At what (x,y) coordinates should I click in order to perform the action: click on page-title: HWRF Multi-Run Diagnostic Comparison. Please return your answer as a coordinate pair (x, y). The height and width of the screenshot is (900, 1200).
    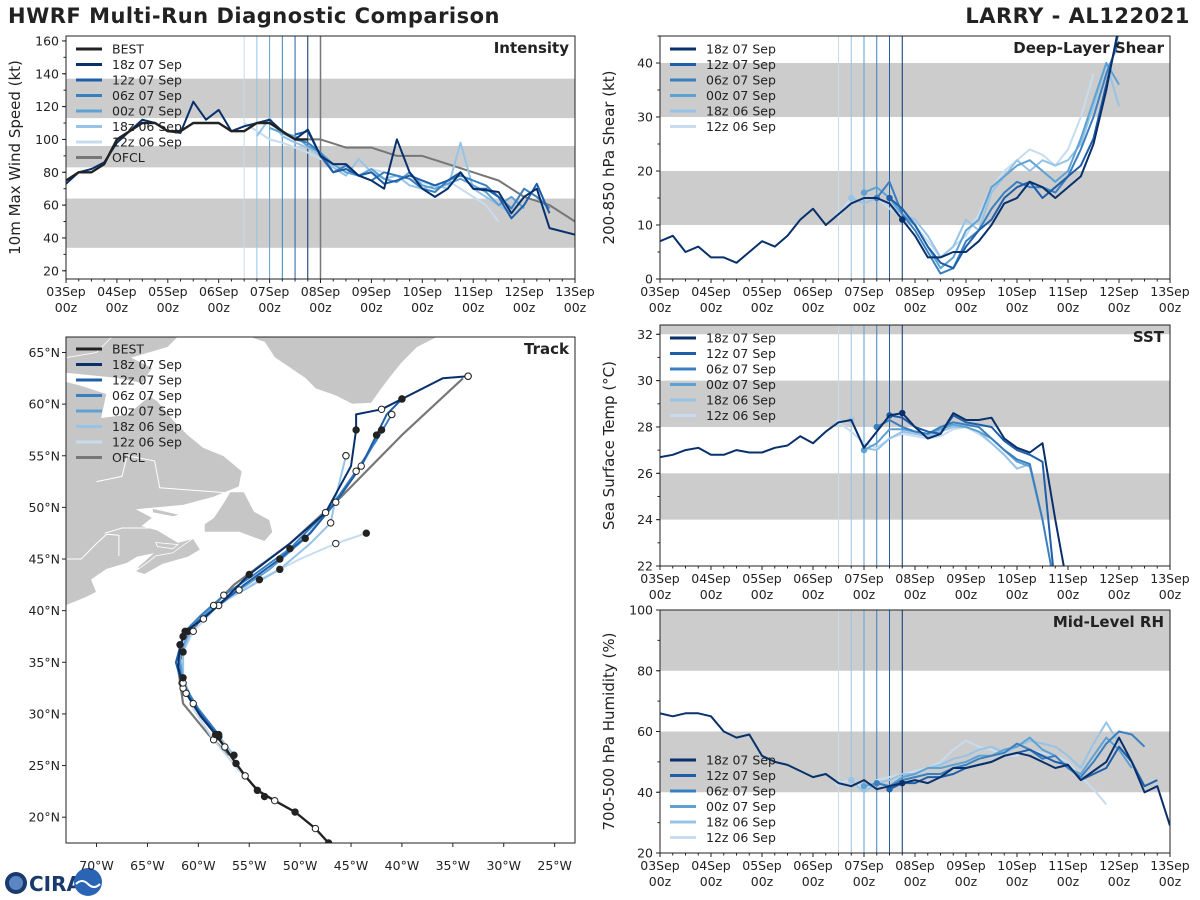
    Looking at the image, I should click on (254, 16).